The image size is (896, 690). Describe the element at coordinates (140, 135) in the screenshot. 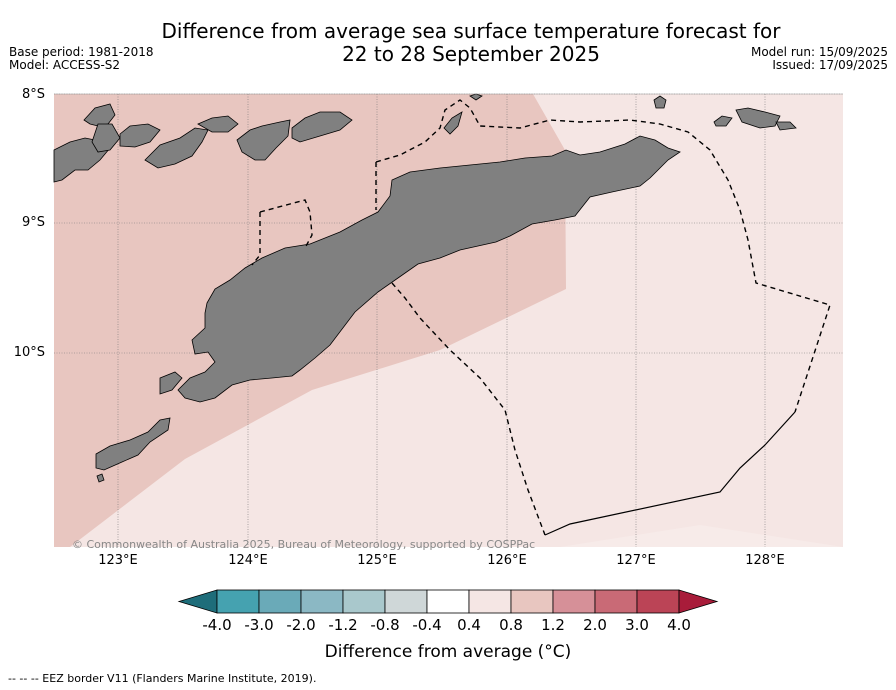

I see `island-a` at that location.